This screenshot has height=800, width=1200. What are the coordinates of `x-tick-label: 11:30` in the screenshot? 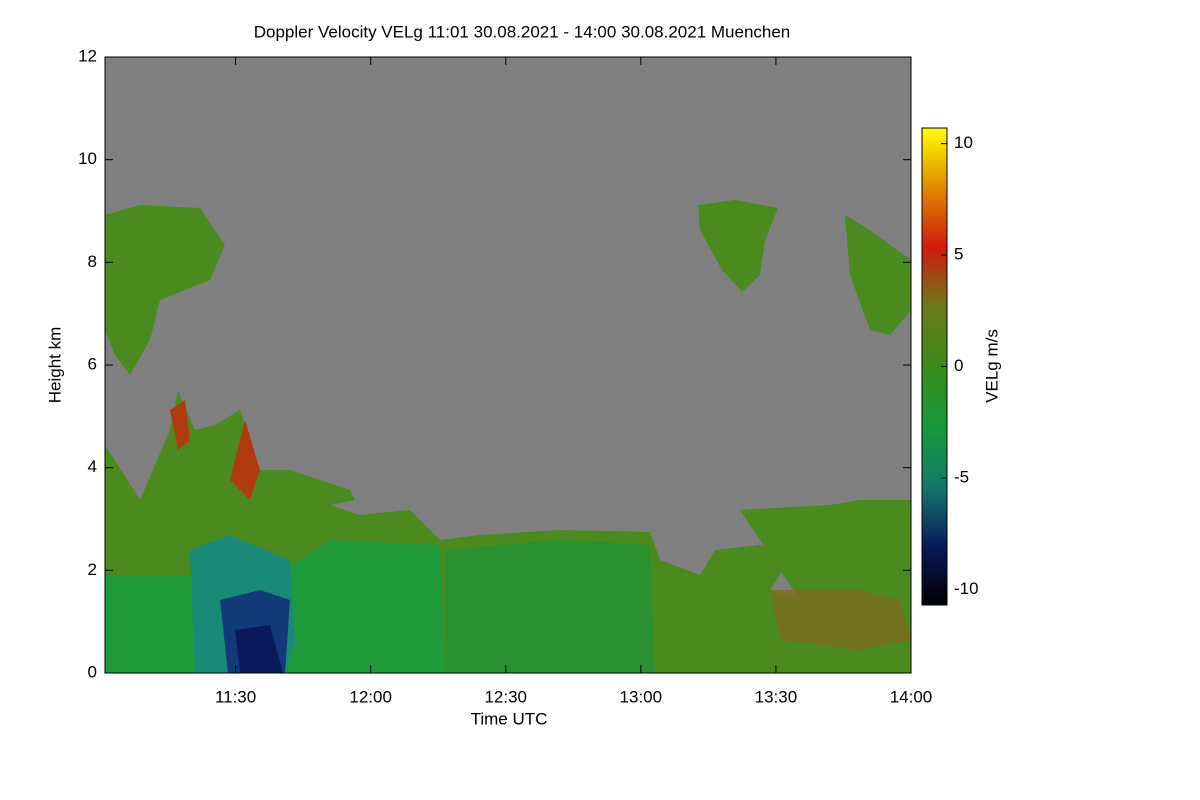 It's located at (235, 696).